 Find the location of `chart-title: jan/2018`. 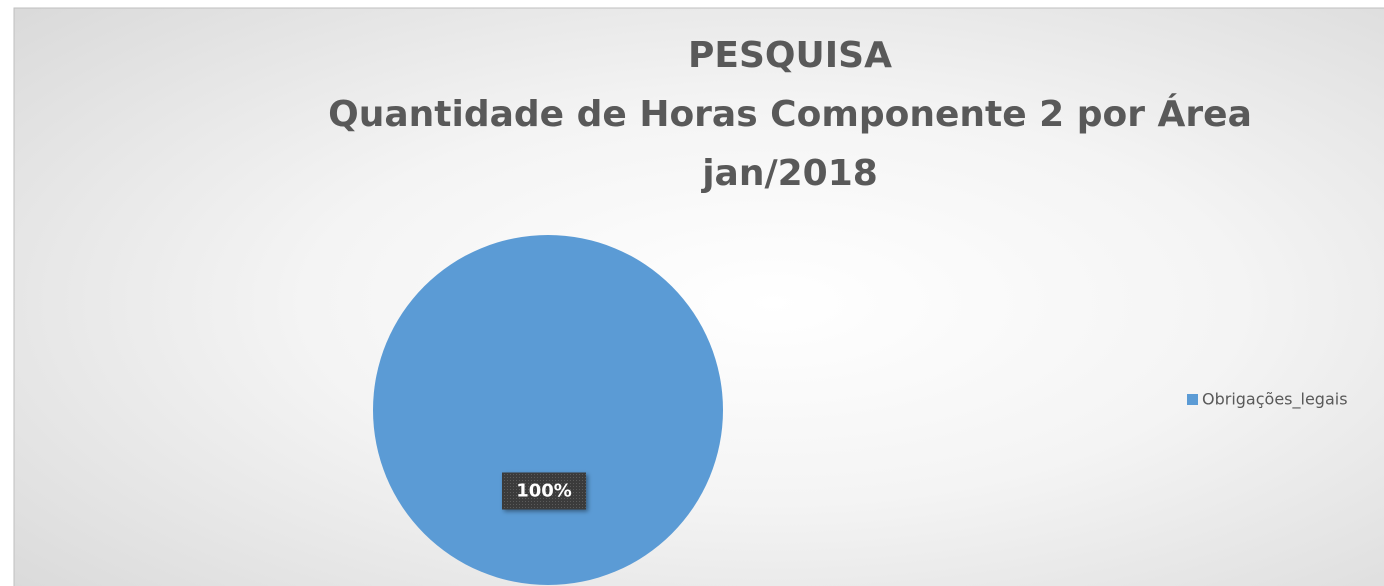

chart-title: jan/2018 is located at coordinates (789, 173).